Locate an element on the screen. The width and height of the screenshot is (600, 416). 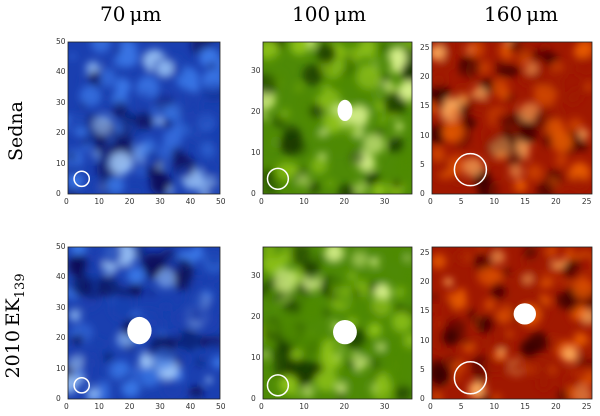
column-title-160um: 160 μm is located at coordinates (521, 14).